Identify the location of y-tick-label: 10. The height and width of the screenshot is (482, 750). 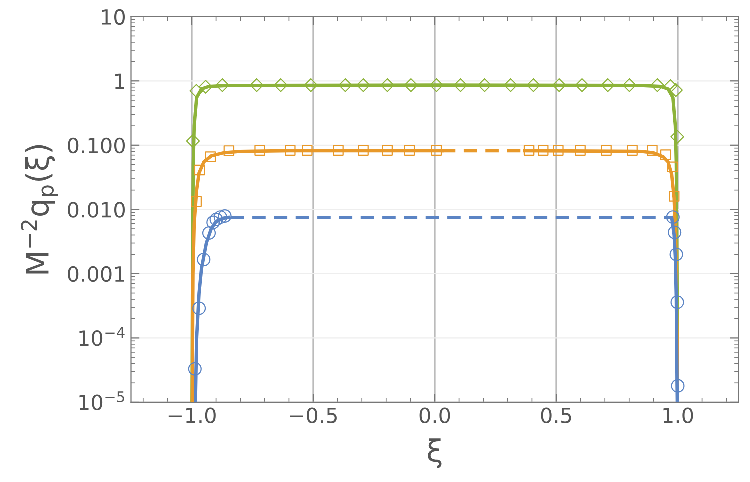
(114, 17).